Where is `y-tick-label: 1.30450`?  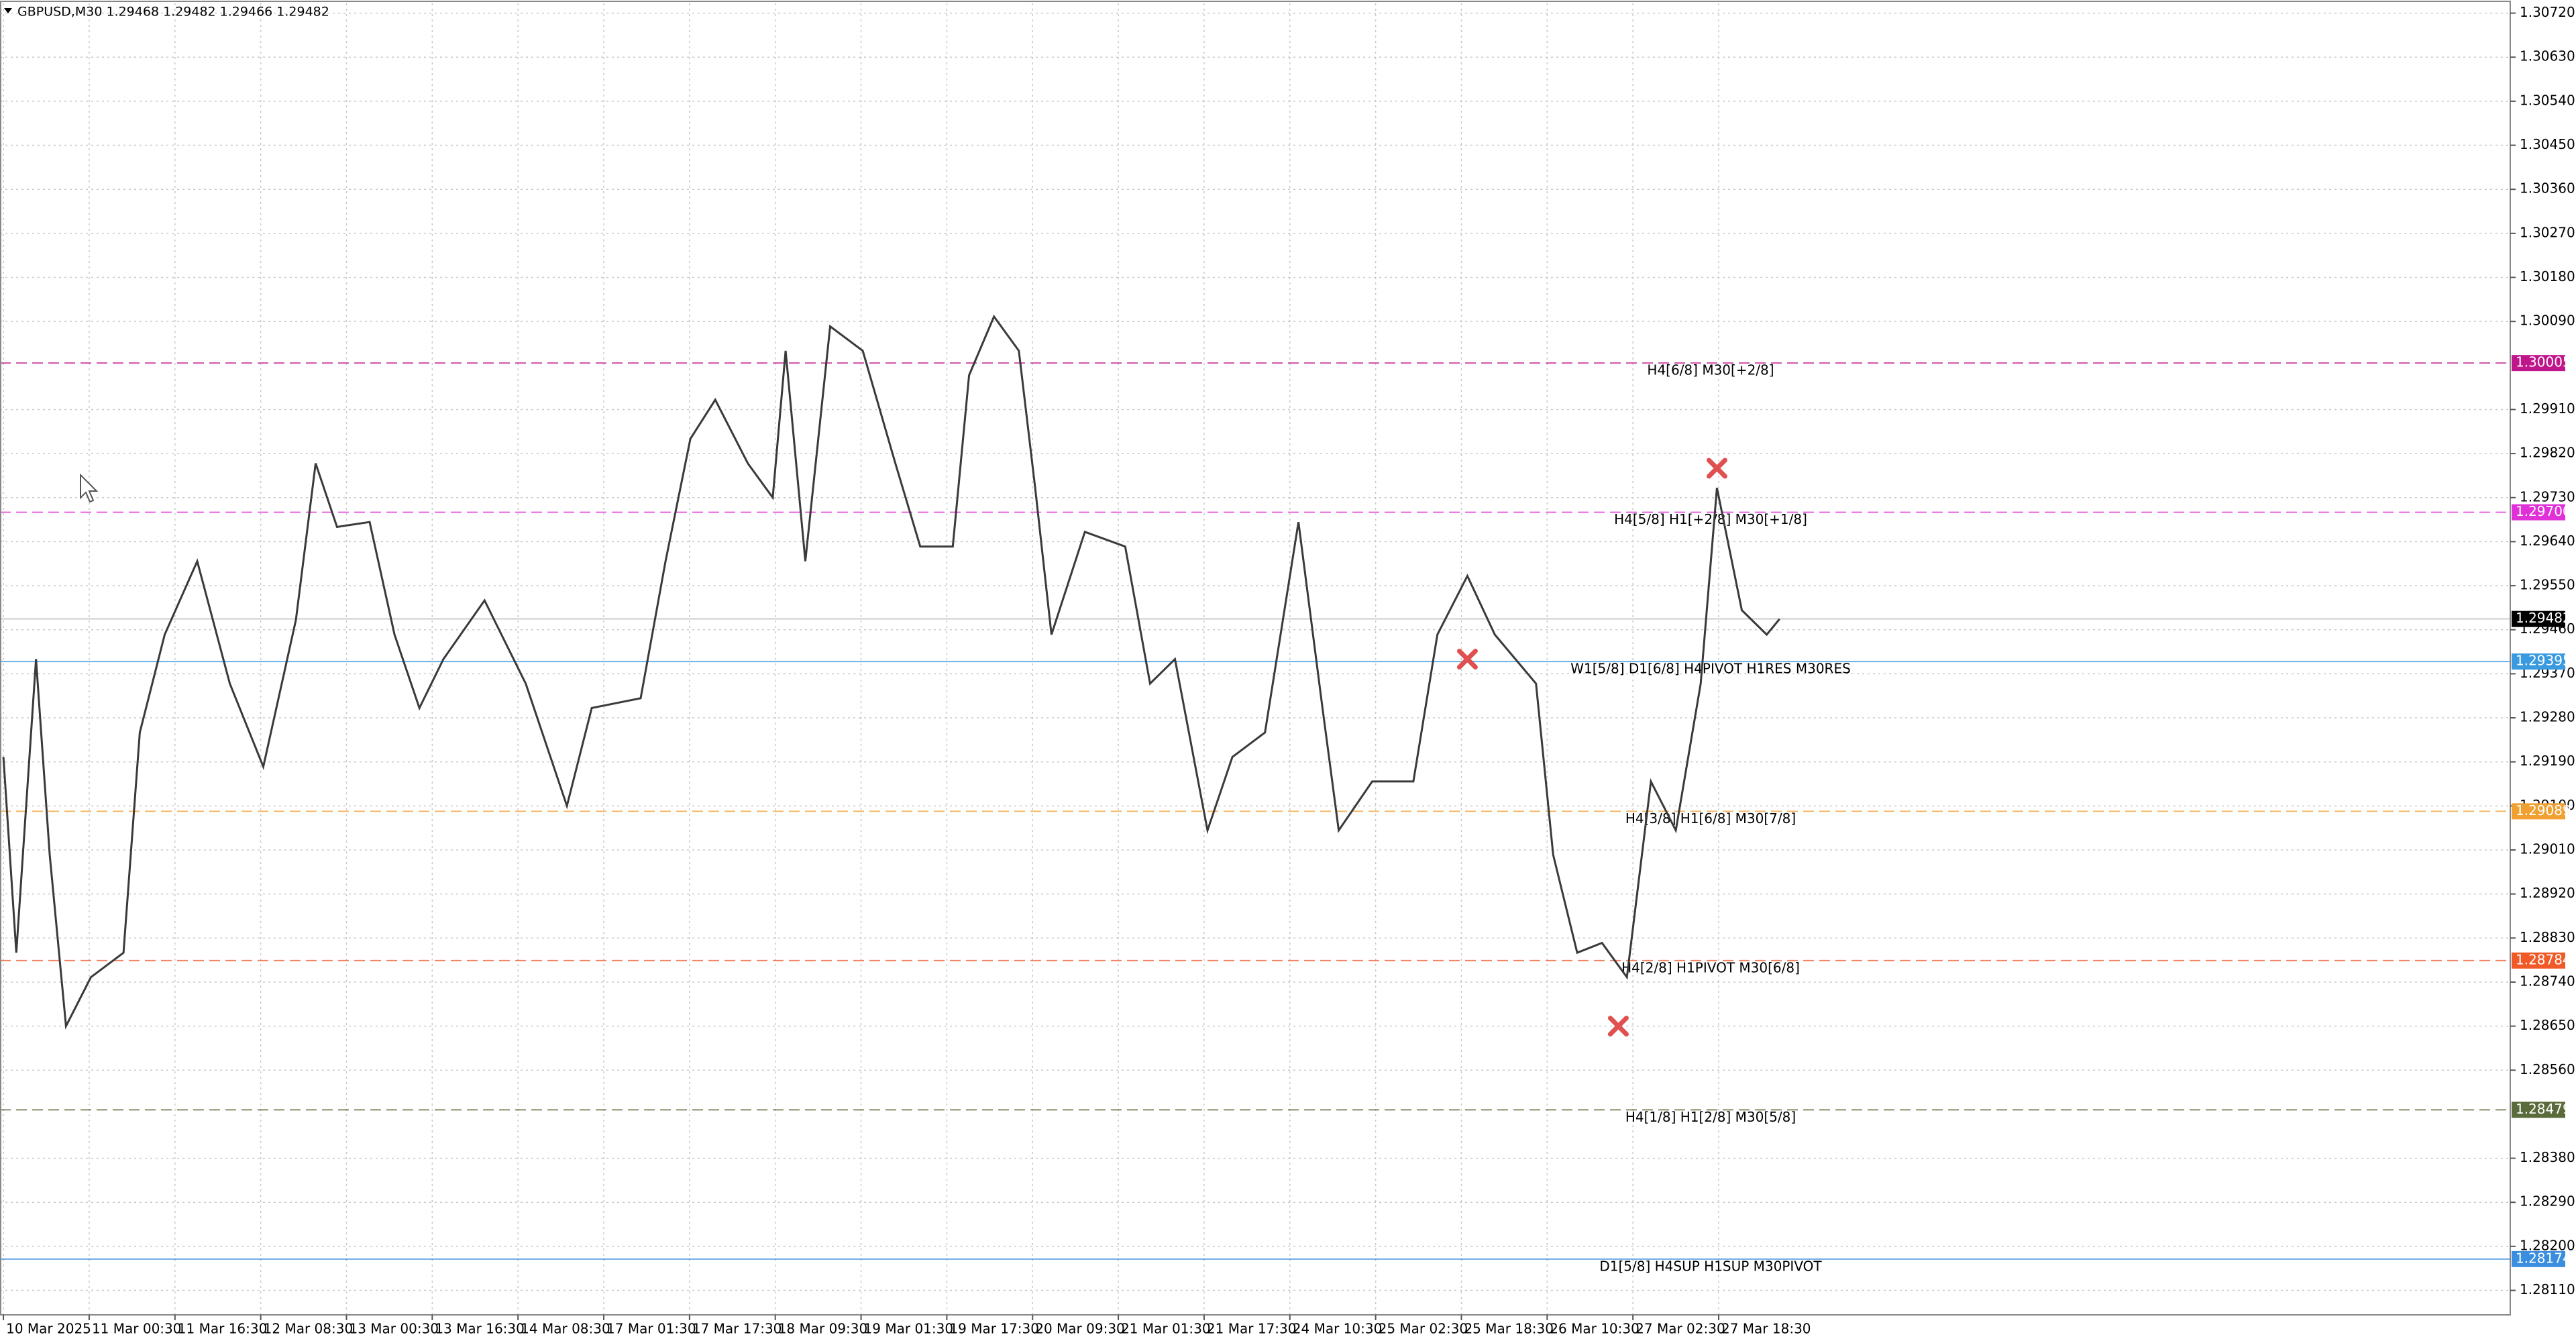 y-tick-label: 1.30450 is located at coordinates (2547, 144).